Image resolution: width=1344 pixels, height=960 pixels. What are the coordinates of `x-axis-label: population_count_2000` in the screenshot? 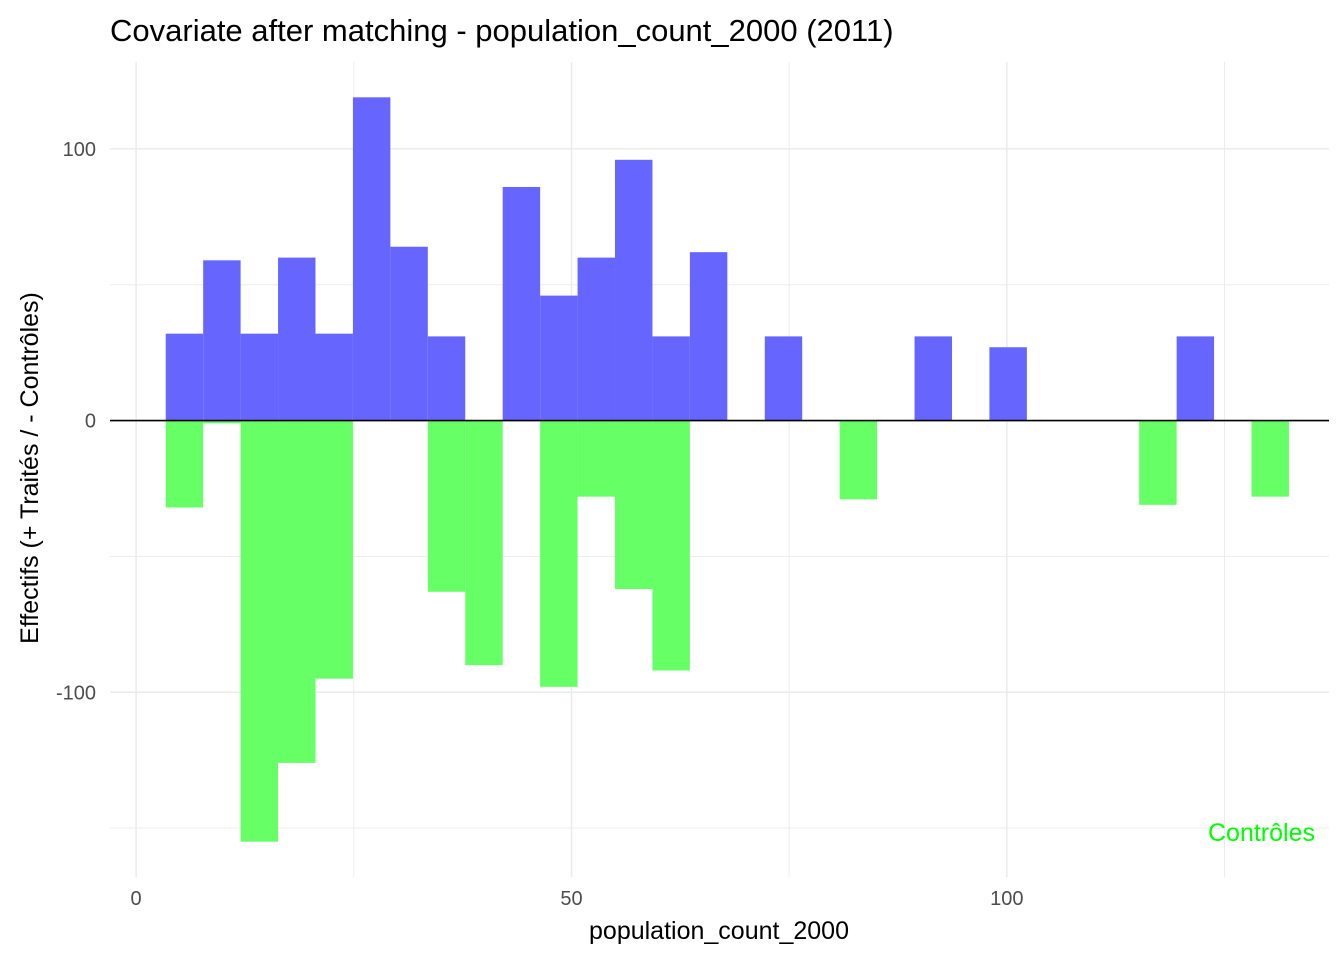 It's located at (719, 931).